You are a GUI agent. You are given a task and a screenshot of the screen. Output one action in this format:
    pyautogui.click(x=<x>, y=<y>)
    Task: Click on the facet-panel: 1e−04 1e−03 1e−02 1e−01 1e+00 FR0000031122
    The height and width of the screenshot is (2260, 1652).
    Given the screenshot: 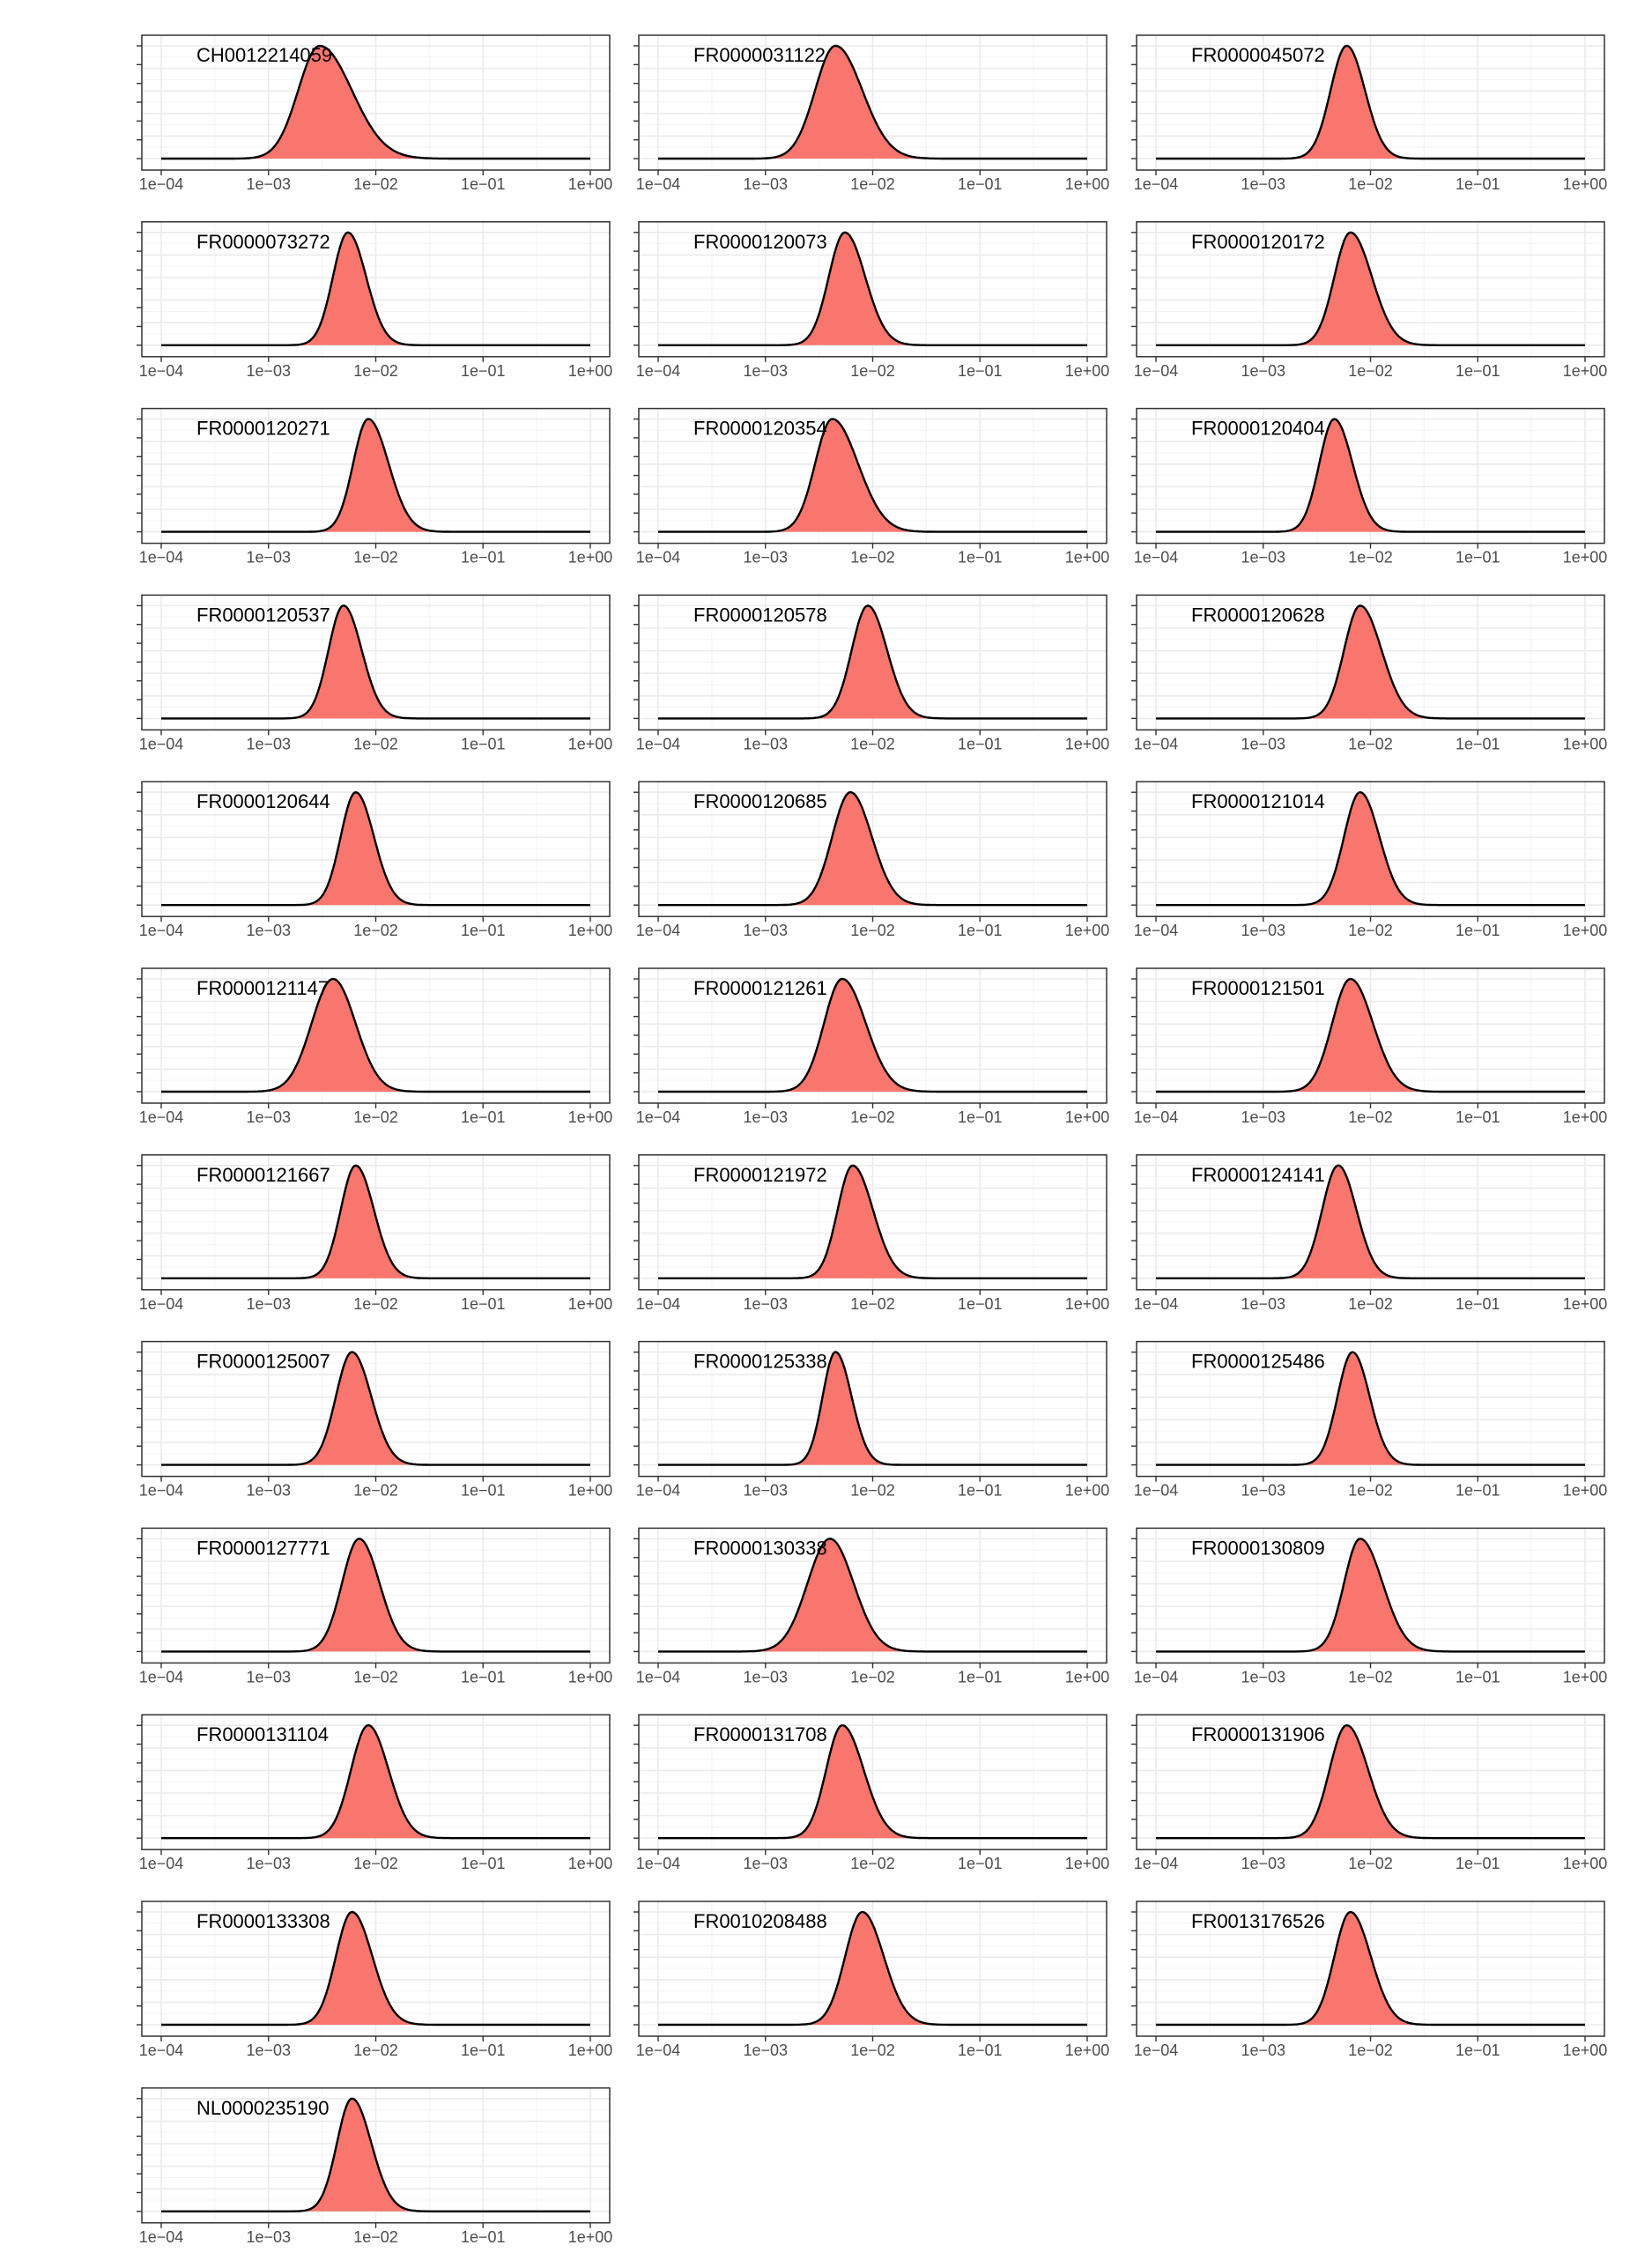 What is the action you would take?
    pyautogui.click(x=871, y=114)
    